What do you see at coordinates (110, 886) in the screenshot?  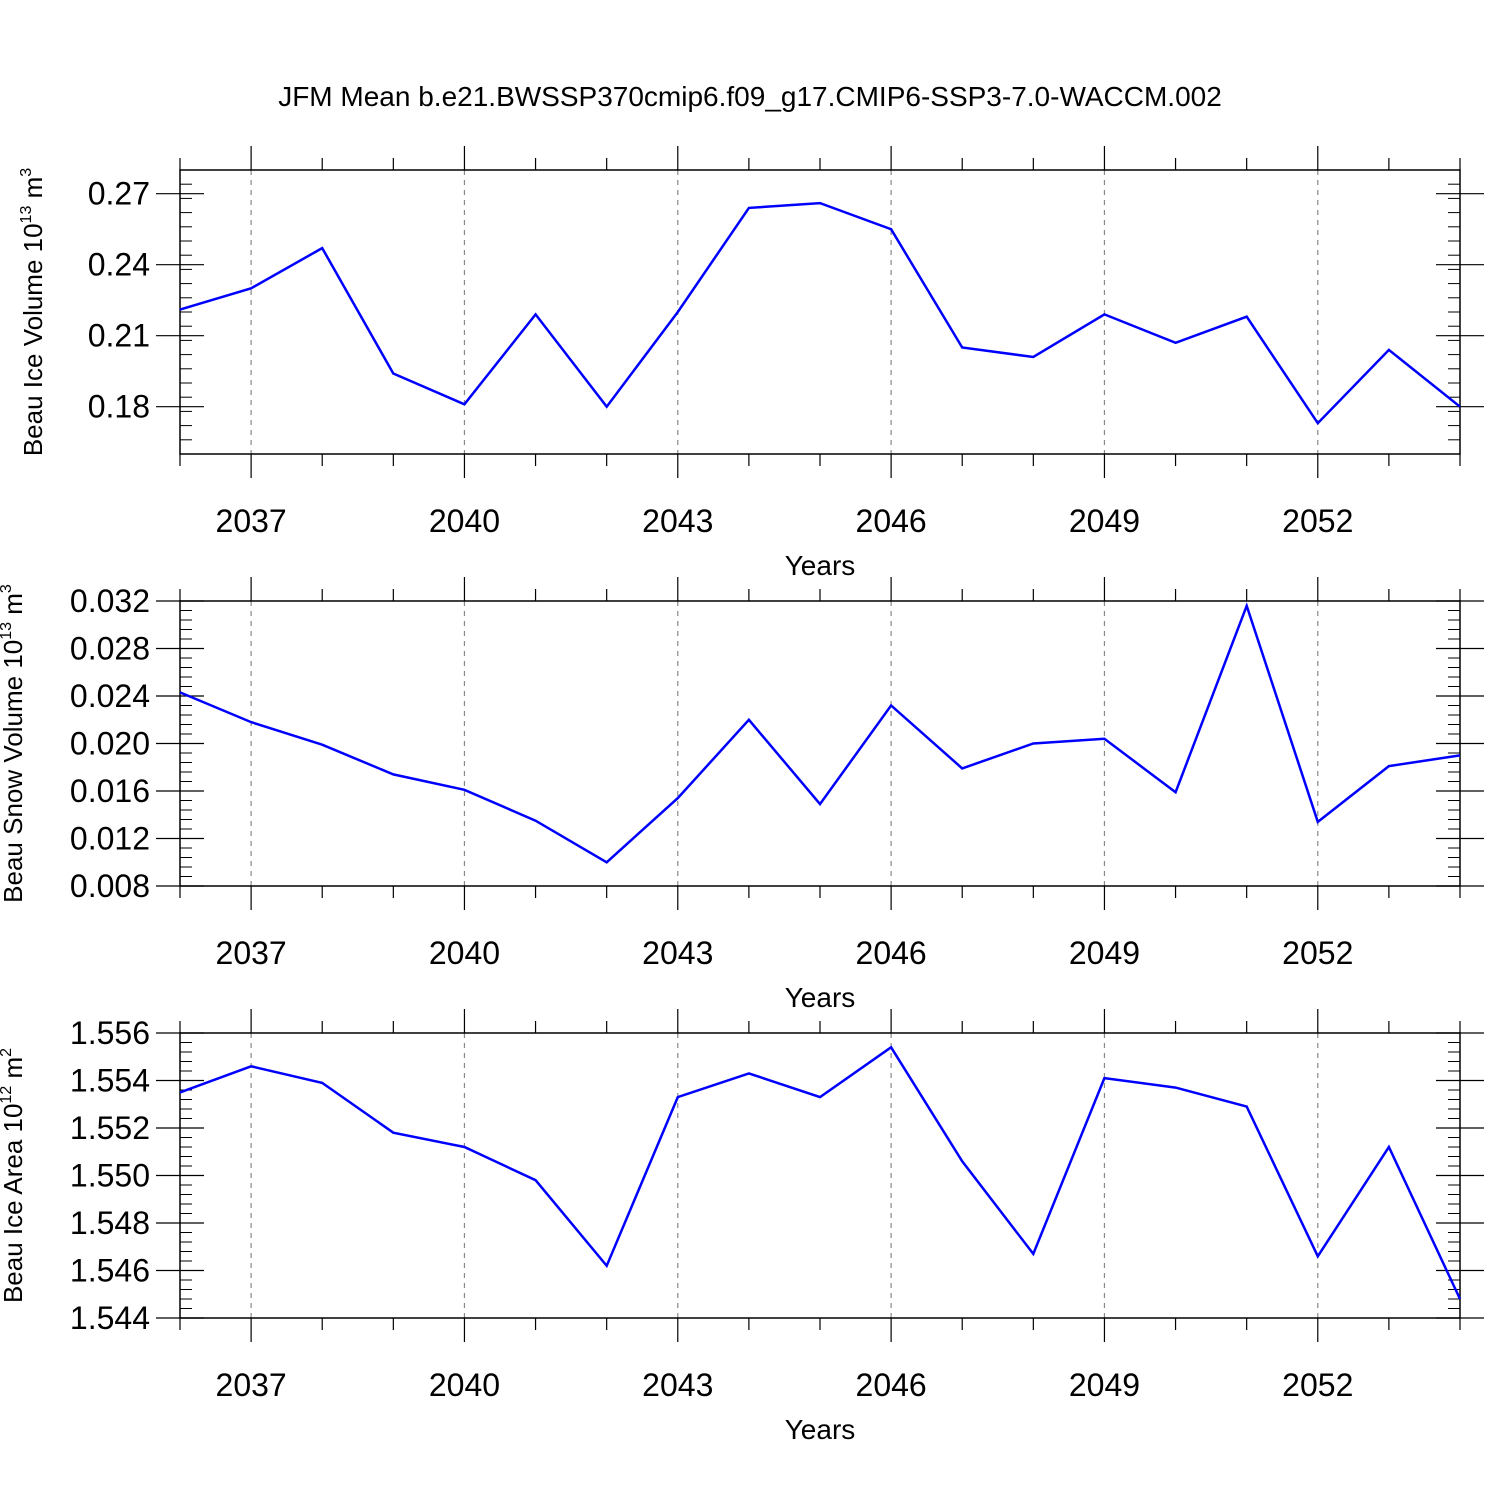 I see `snow-volume-y-tick-label: 0.008` at bounding box center [110, 886].